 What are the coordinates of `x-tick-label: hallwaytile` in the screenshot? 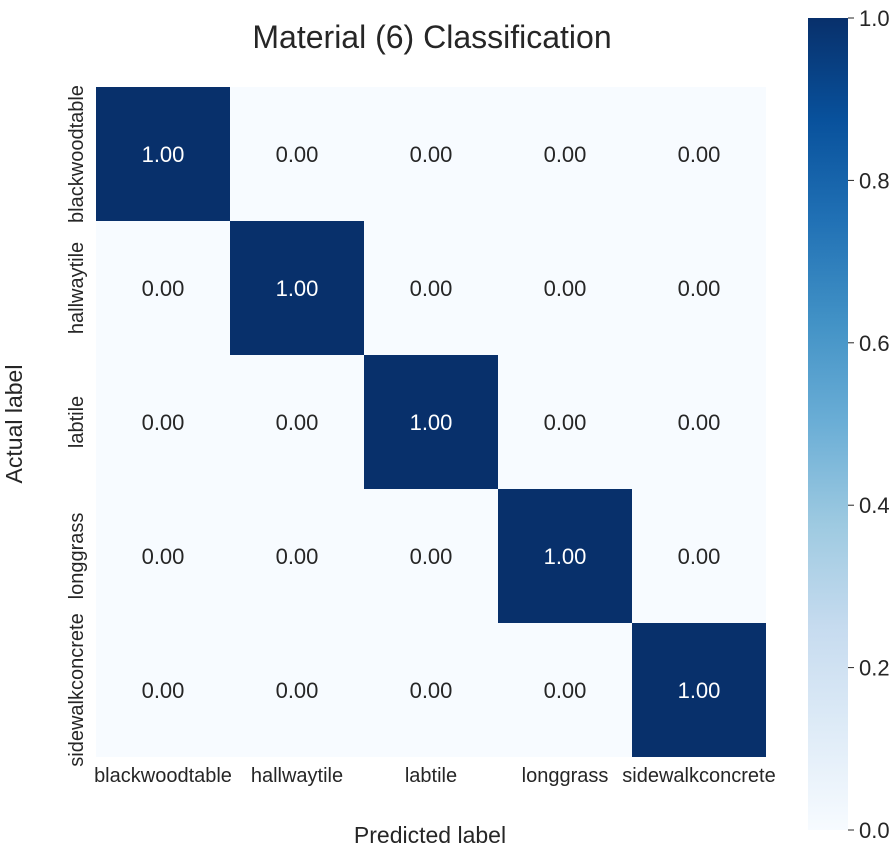 It's located at (297, 776).